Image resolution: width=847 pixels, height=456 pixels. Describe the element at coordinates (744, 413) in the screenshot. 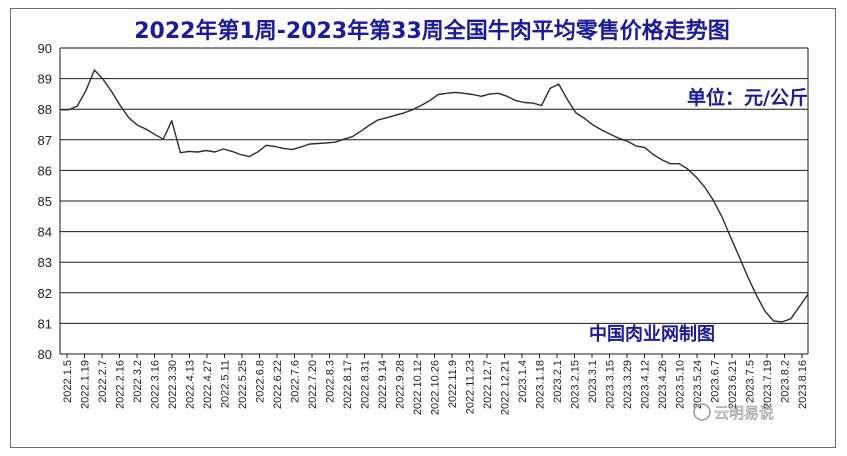

I see `watermark-text: 云明易说` at that location.